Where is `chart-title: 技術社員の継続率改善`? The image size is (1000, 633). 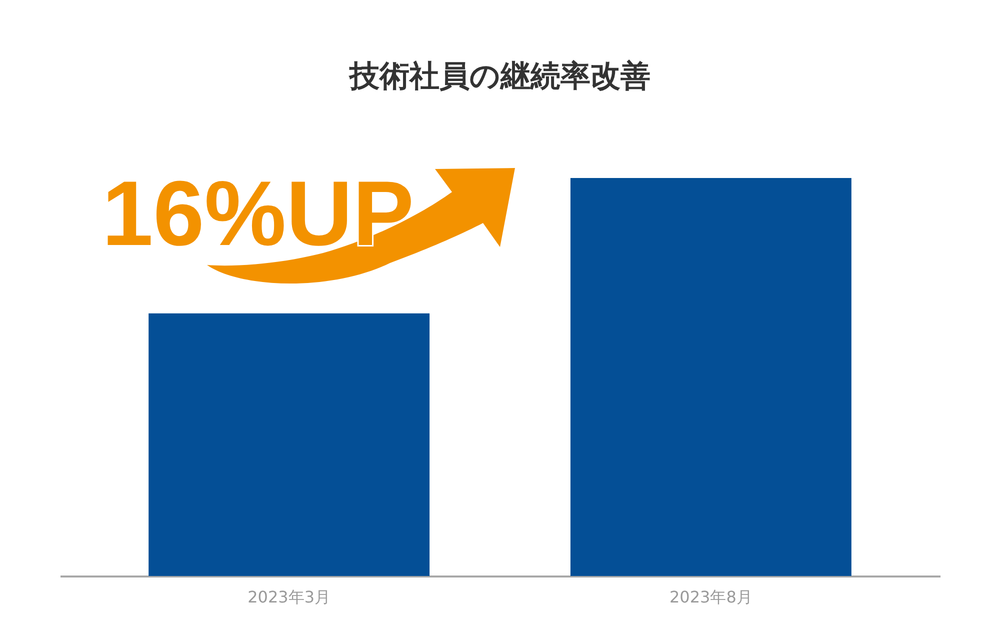
chart-title: 技術社員の継続率改善 is located at coordinates (499, 76).